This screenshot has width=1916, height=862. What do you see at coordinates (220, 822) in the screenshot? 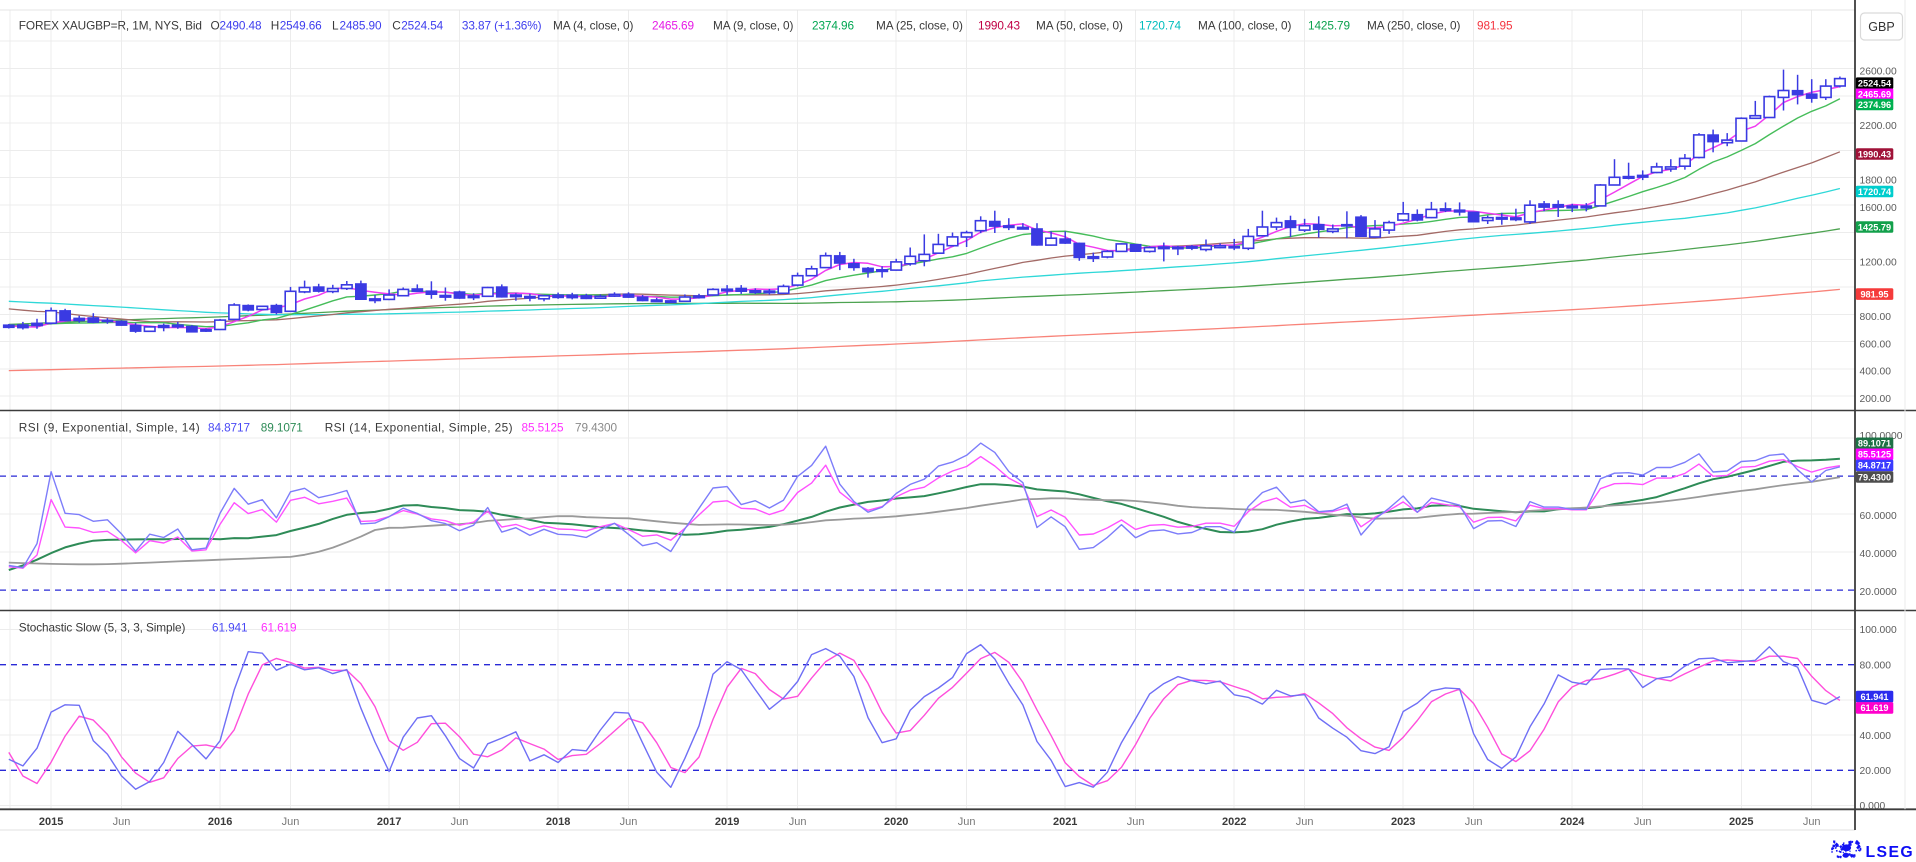
I see `svg-text: 2016` at bounding box center [220, 822].